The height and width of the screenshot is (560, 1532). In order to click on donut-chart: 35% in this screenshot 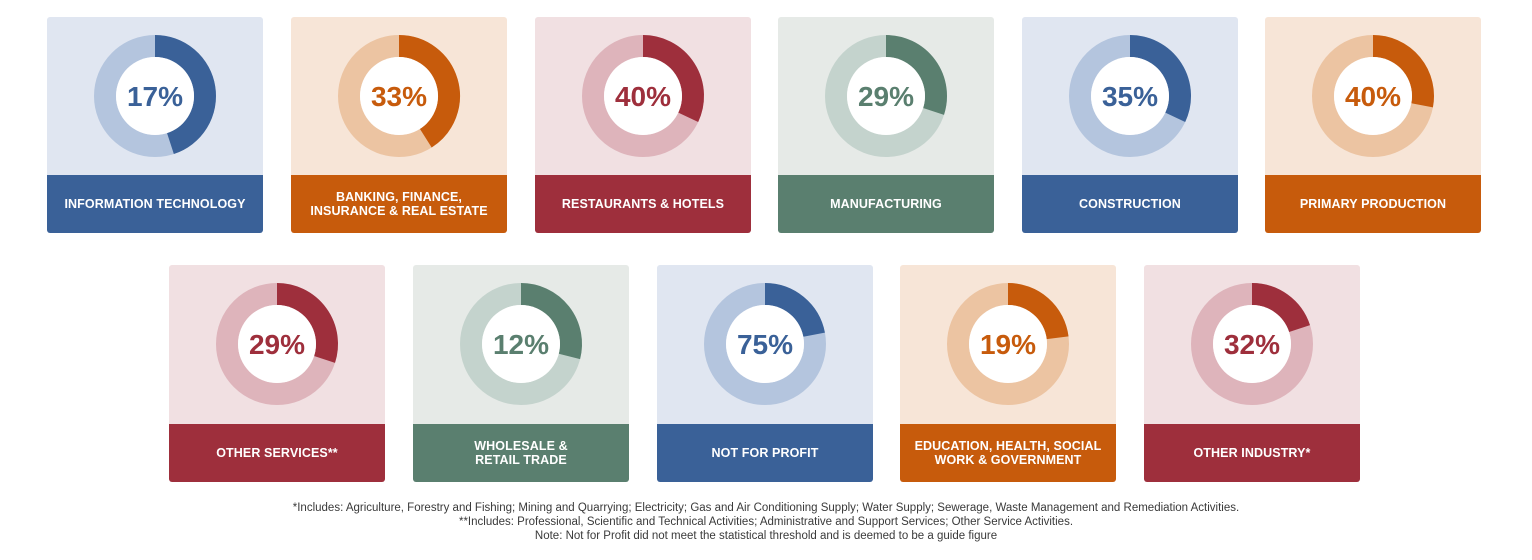, I will do `click(1130, 96)`.